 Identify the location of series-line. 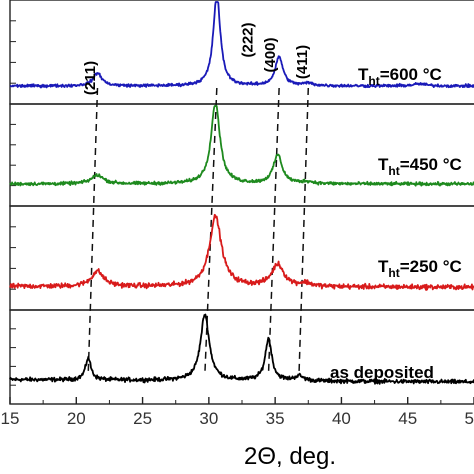
(241, 349).